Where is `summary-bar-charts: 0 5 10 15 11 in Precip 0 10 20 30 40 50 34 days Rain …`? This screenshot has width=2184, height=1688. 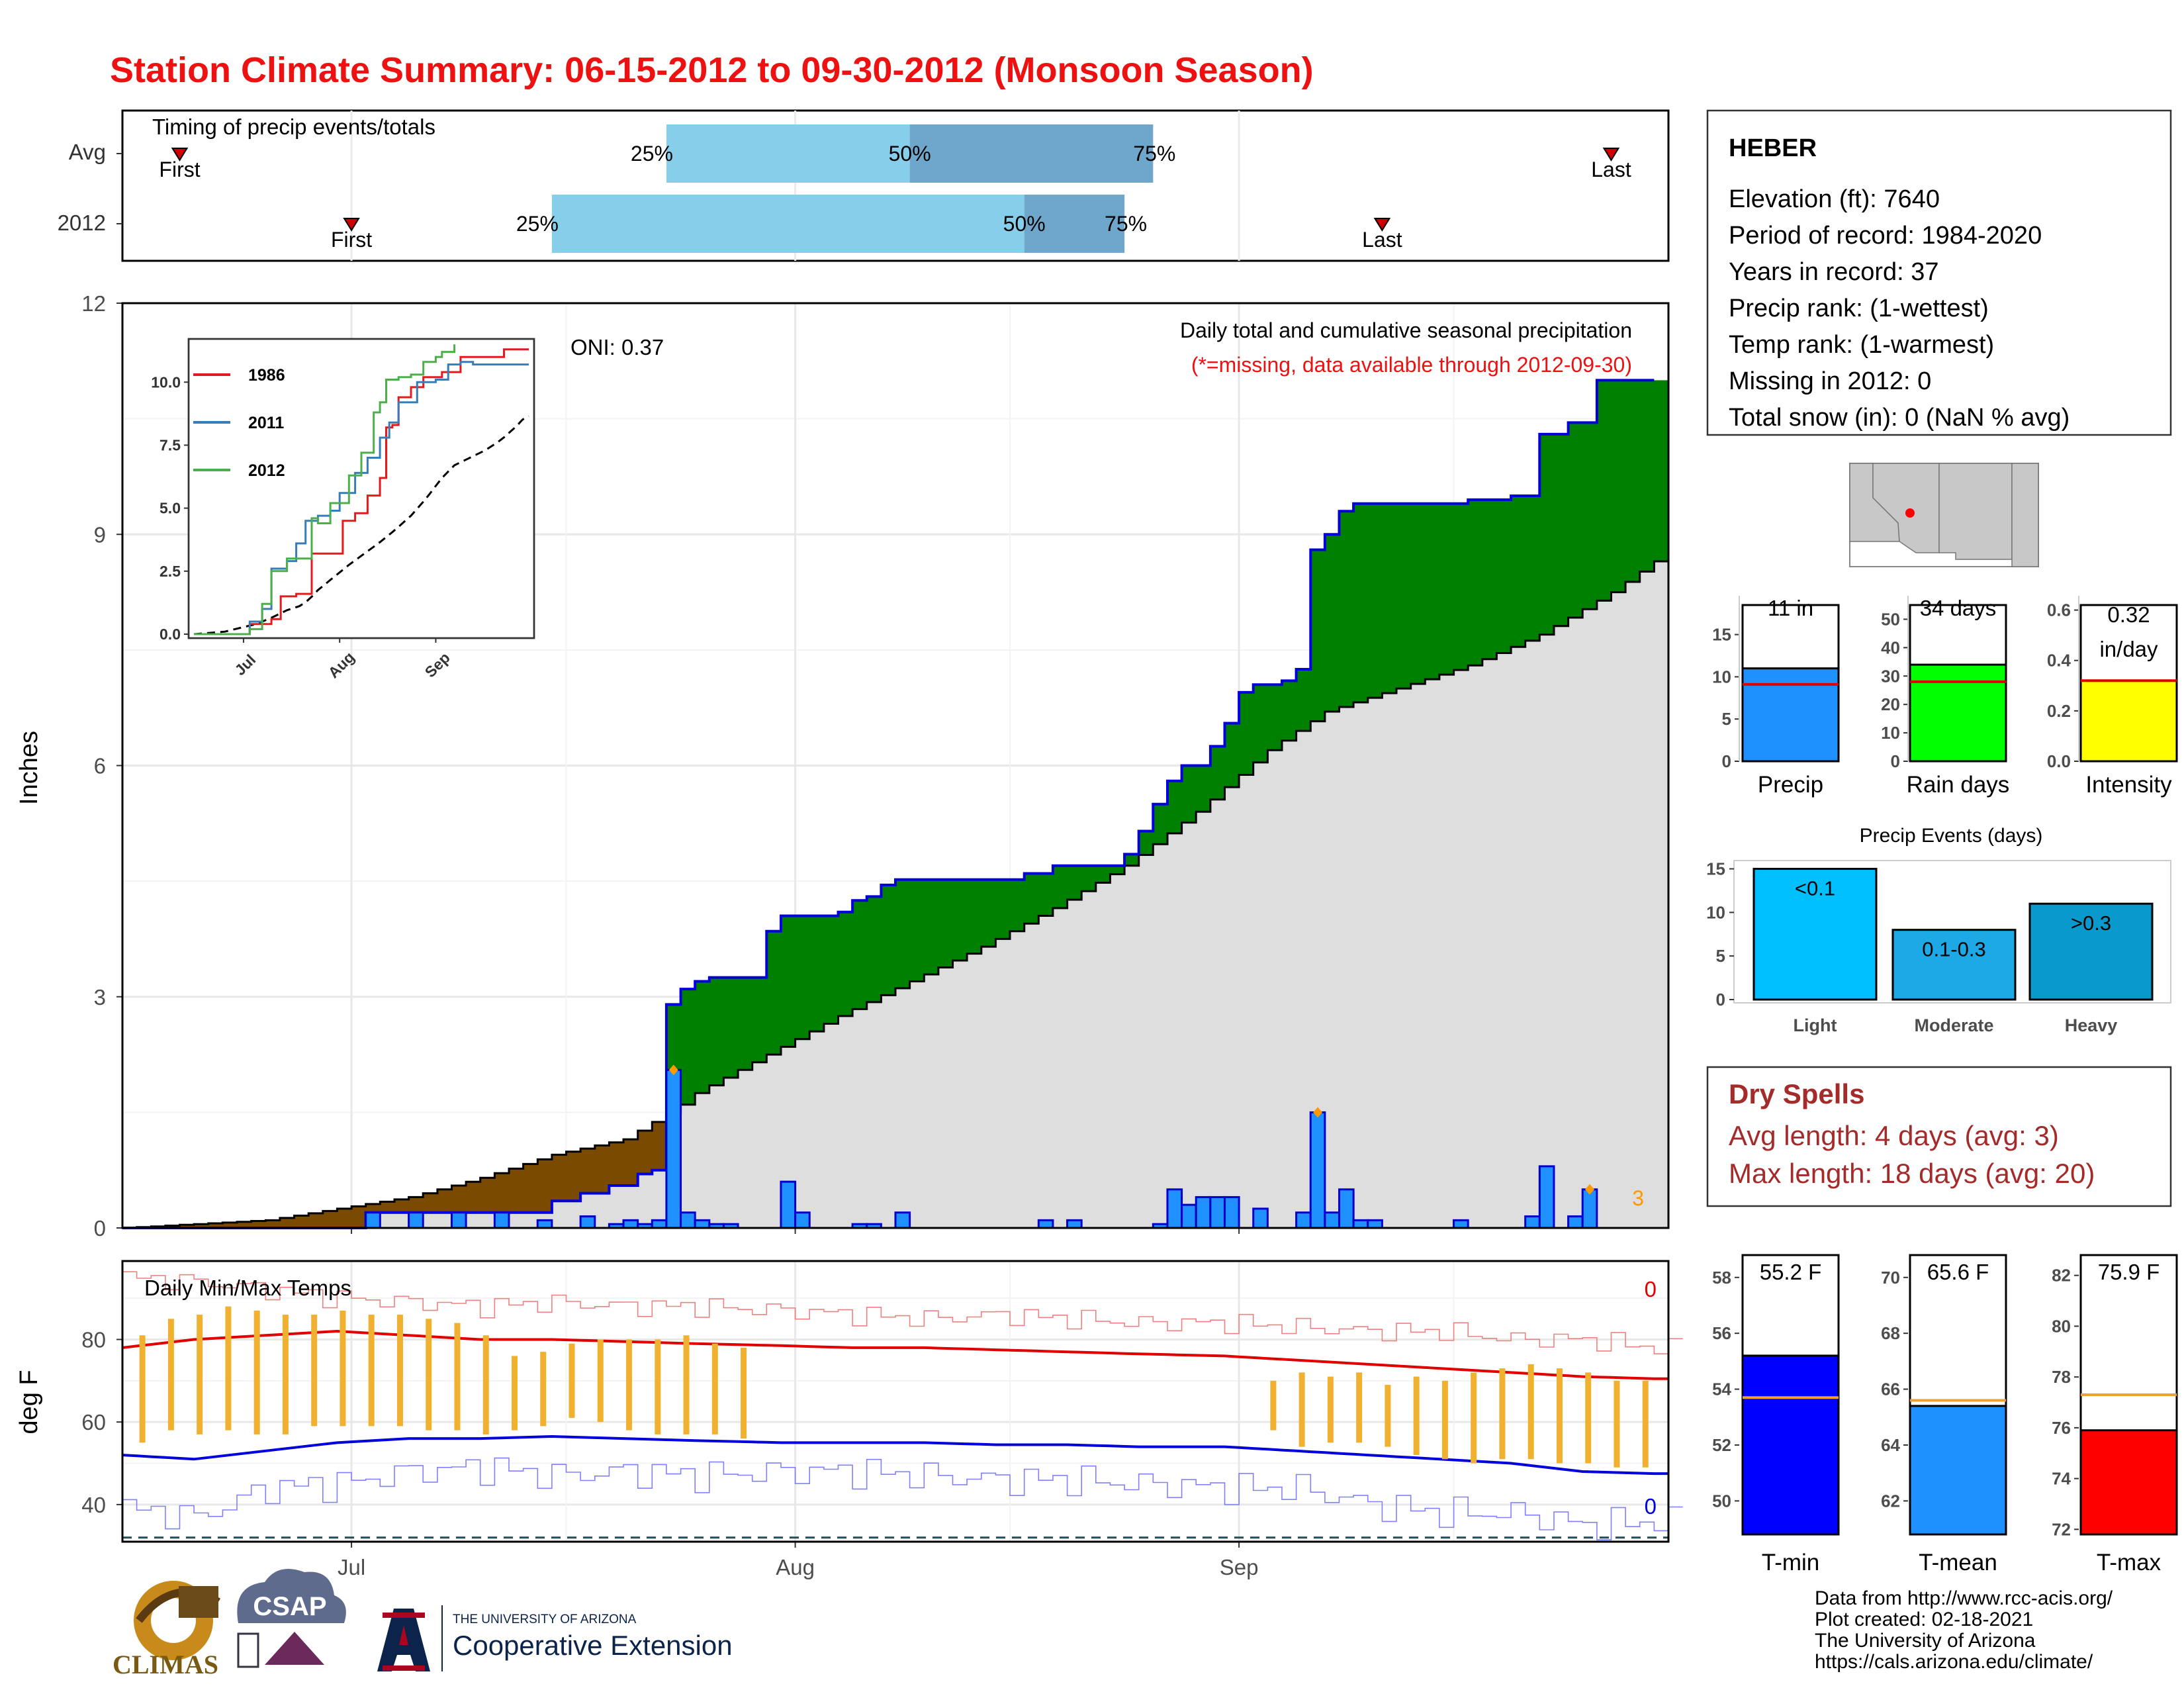
summary-bar-charts: 0 5 10 15 11 in Precip 0 10 20 30 40 50 34 days Rain … is located at coordinates (1945, 697).